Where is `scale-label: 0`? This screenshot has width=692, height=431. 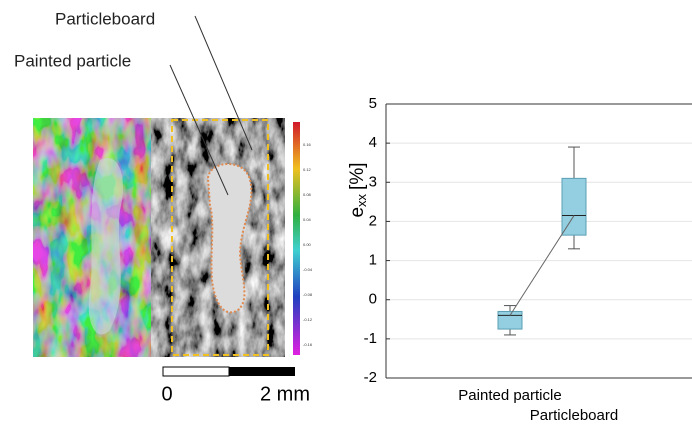 scale-label: 0 is located at coordinates (166, 394).